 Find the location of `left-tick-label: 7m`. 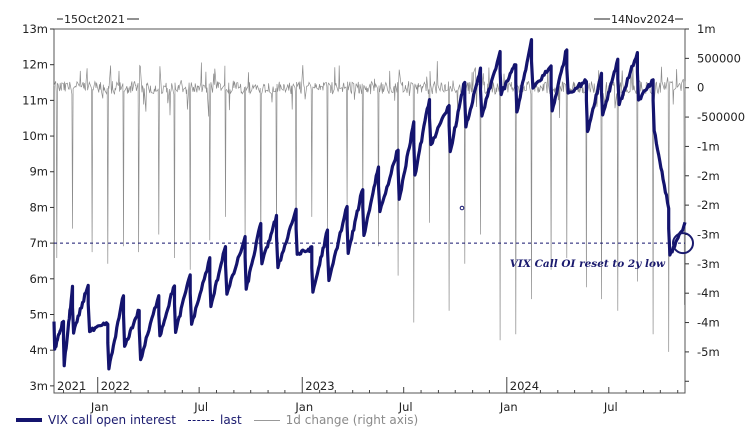

left-tick-label: 7m is located at coordinates (38, 243).